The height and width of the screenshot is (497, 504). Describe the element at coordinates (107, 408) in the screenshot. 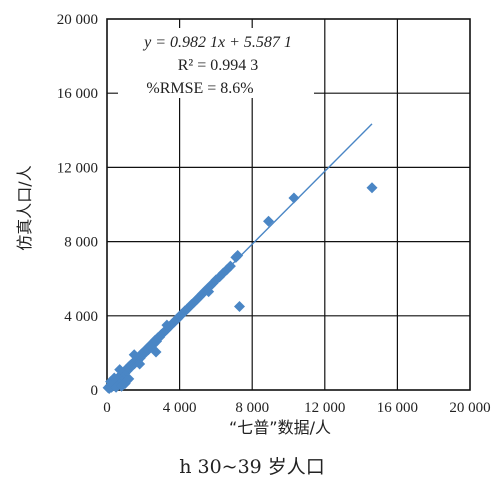

I see `x-tick-label: 0` at that location.